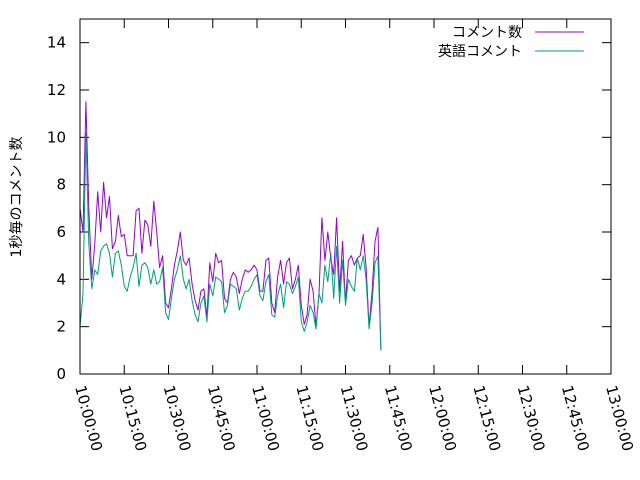 Image resolution: width=640 pixels, height=480 pixels. What do you see at coordinates (442, 418) in the screenshot?
I see `x-tick-label: 12:00:00` at bounding box center [442, 418].